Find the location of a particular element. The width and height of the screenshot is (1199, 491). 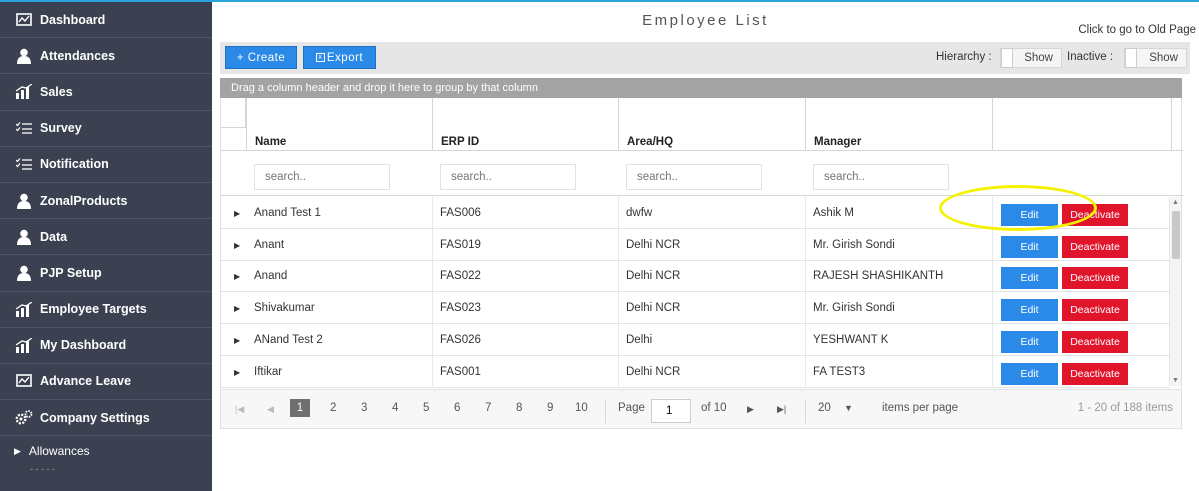

search-input-area-hq is located at coordinates (694, 177).